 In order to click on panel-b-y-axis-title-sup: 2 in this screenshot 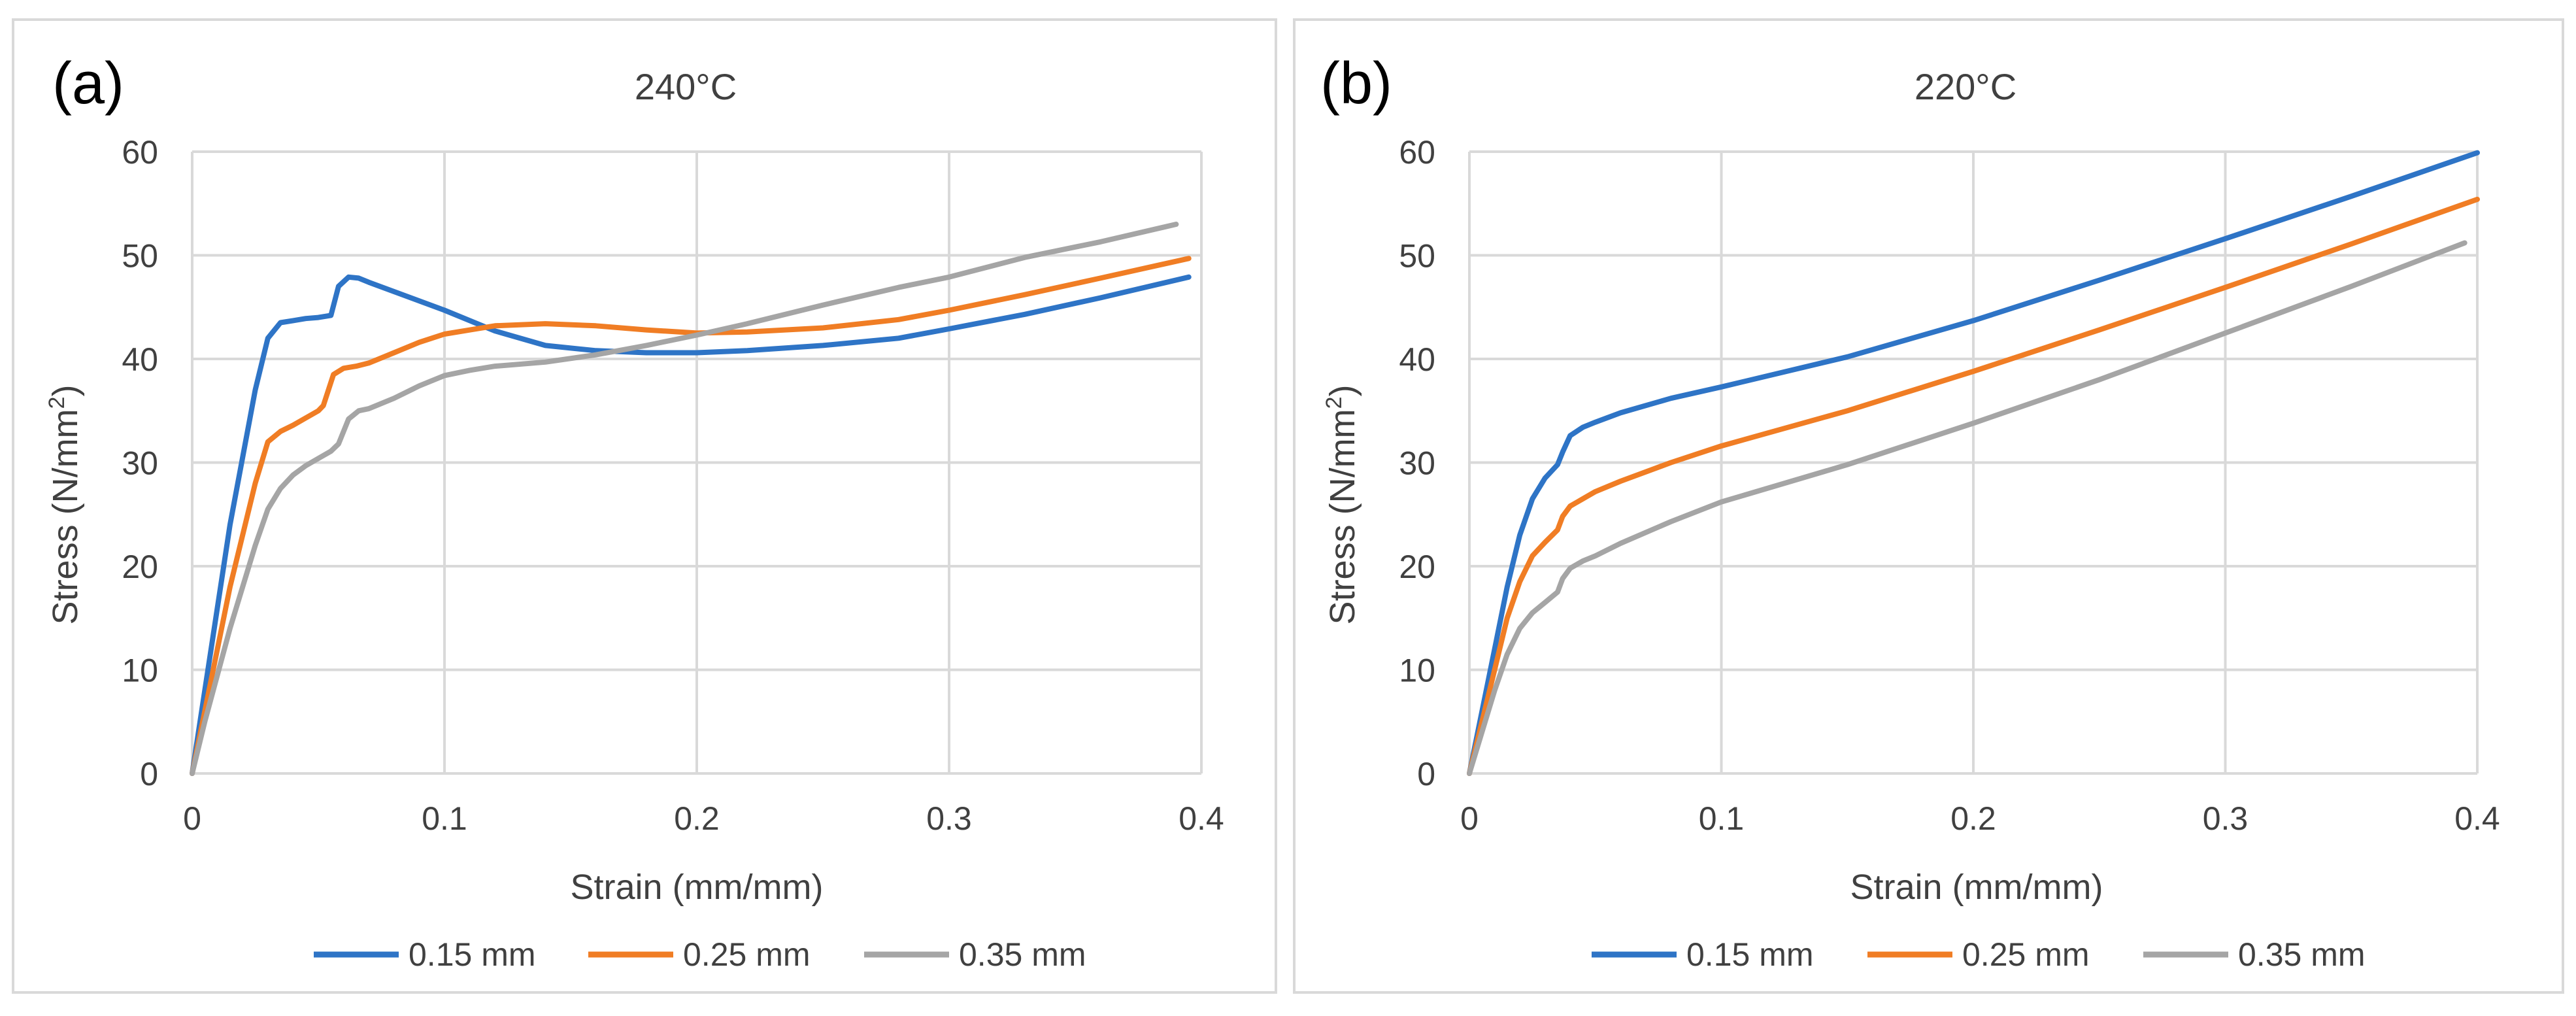, I will do `click(1335, 403)`.